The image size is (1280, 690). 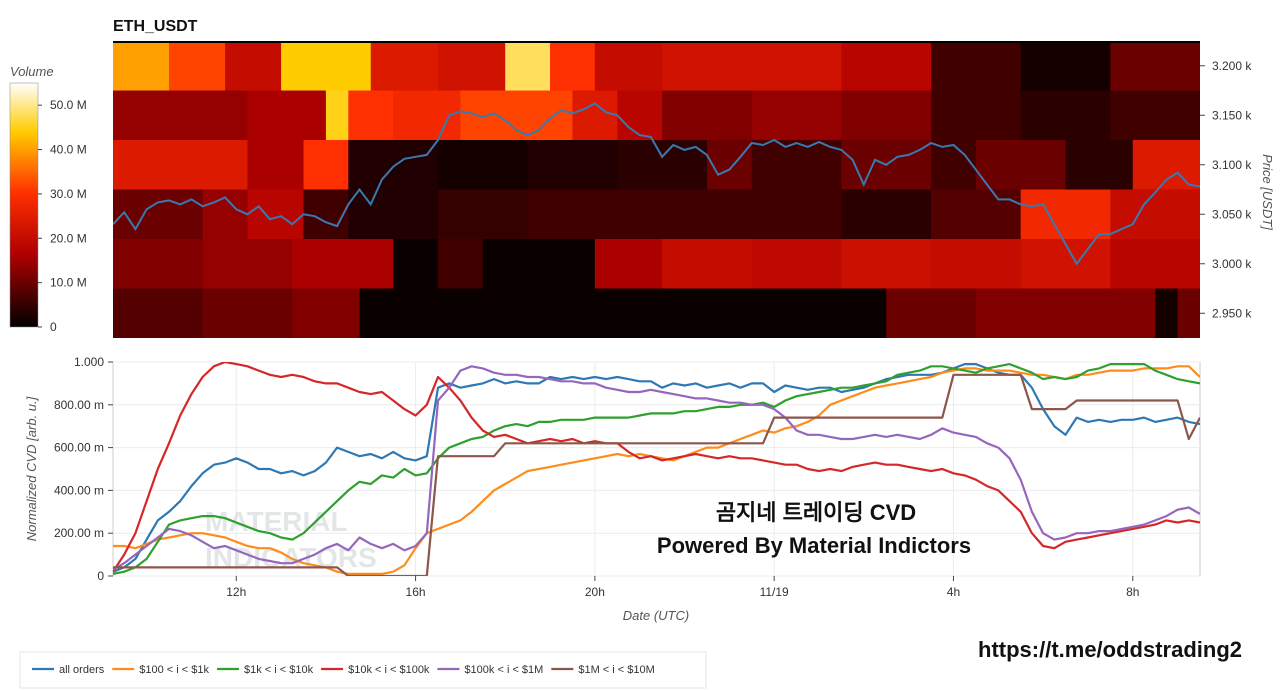 What do you see at coordinates (656, 615) in the screenshot?
I see `cvd-x-axis-label: Date (UTC)` at bounding box center [656, 615].